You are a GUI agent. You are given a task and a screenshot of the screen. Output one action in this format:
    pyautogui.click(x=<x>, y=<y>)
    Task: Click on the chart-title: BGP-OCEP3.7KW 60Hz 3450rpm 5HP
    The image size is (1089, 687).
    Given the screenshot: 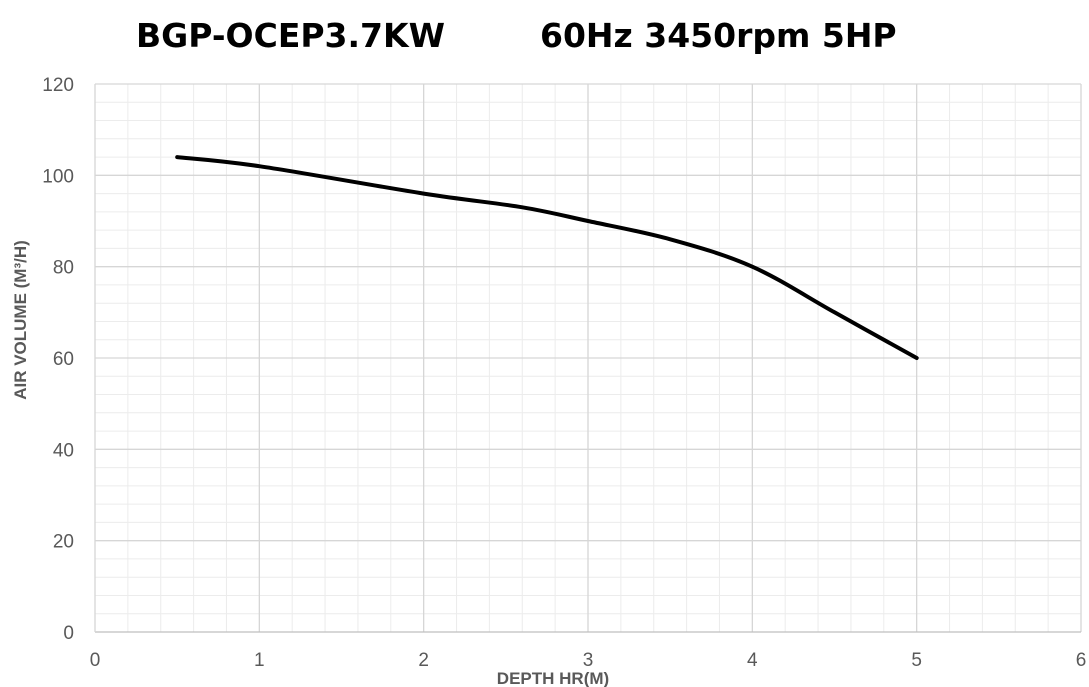 What is the action you would take?
    pyautogui.click(x=516, y=35)
    